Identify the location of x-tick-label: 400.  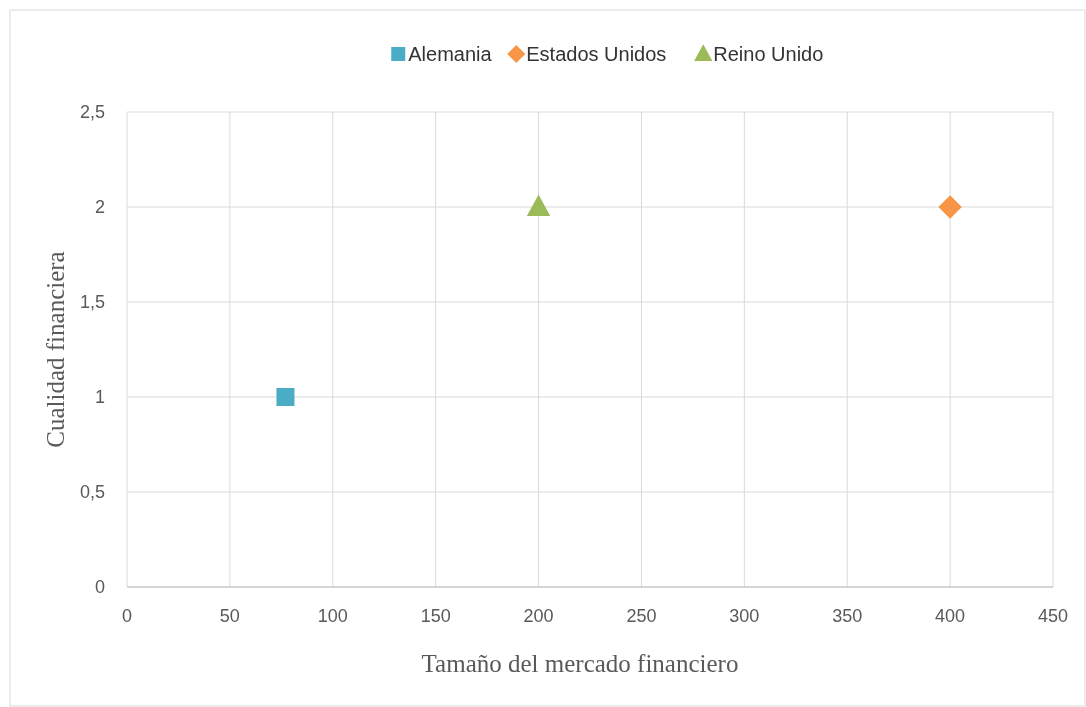
(950, 616).